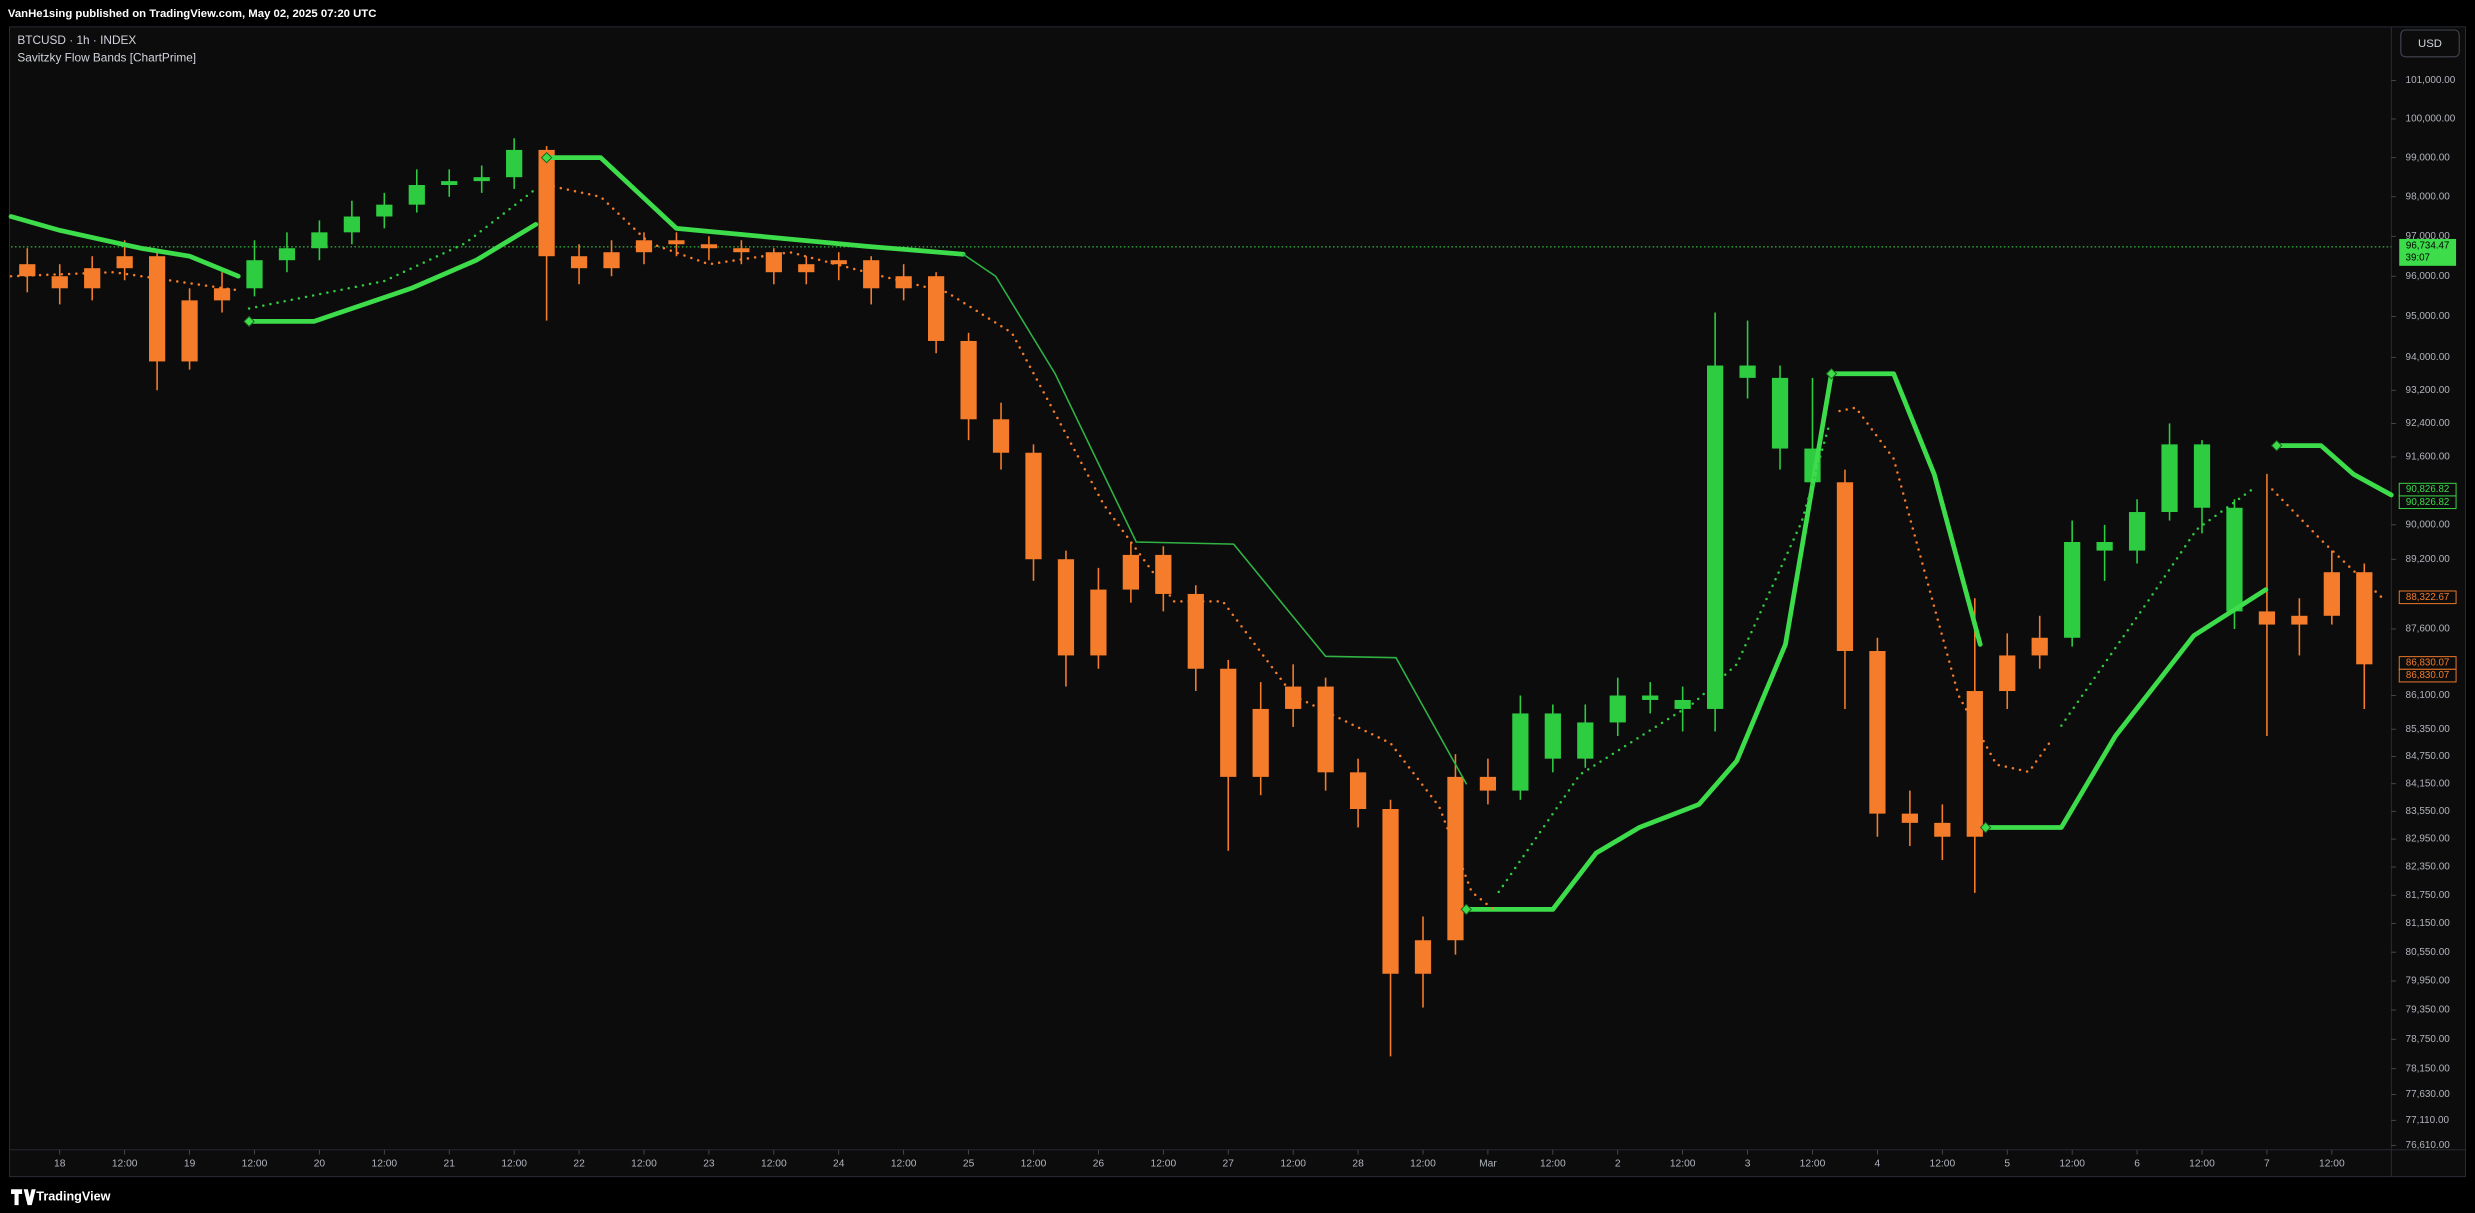  I want to click on x-tick-label: 21, so click(450, 1164).